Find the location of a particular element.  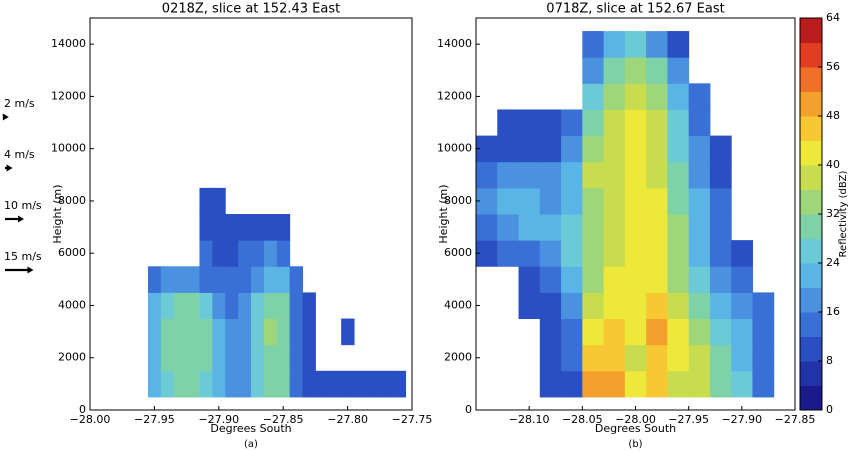

y-tick-label: 2000 is located at coordinates (458, 357).